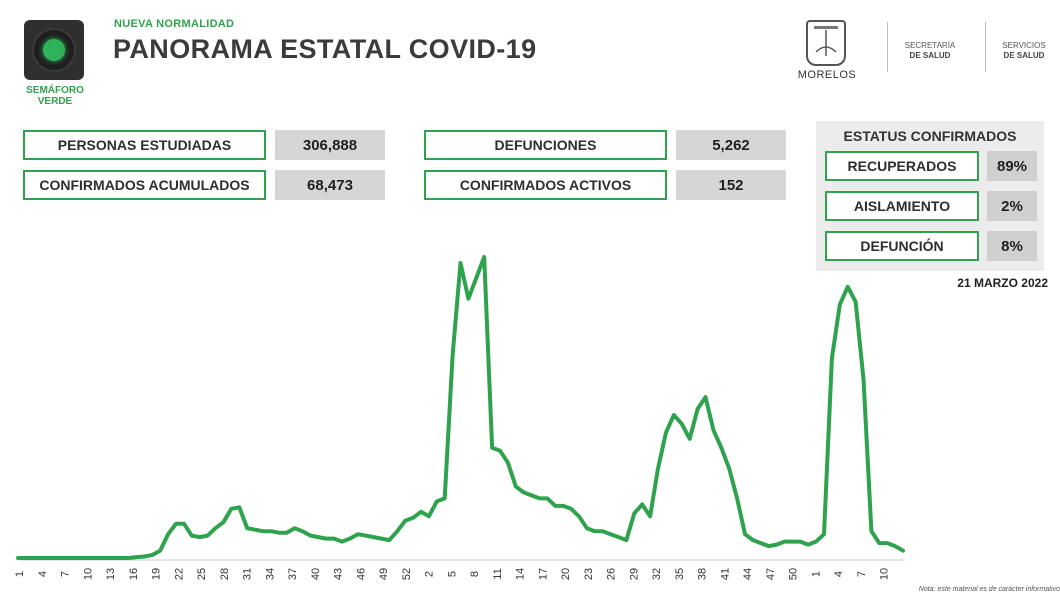 Image resolution: width=1060 pixels, height=598 pixels. Describe the element at coordinates (202, 574) in the screenshot. I see `x-tick-label: 25` at that location.